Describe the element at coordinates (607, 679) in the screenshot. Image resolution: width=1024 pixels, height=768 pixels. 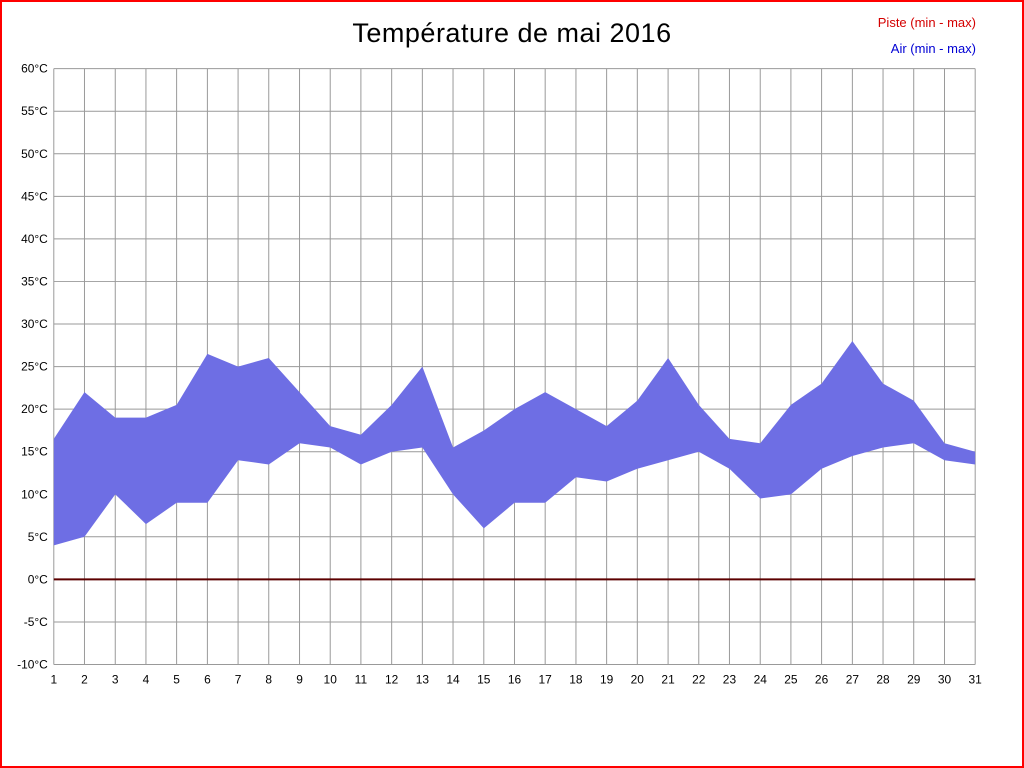
I see `x-tick-label: 19` at that location.